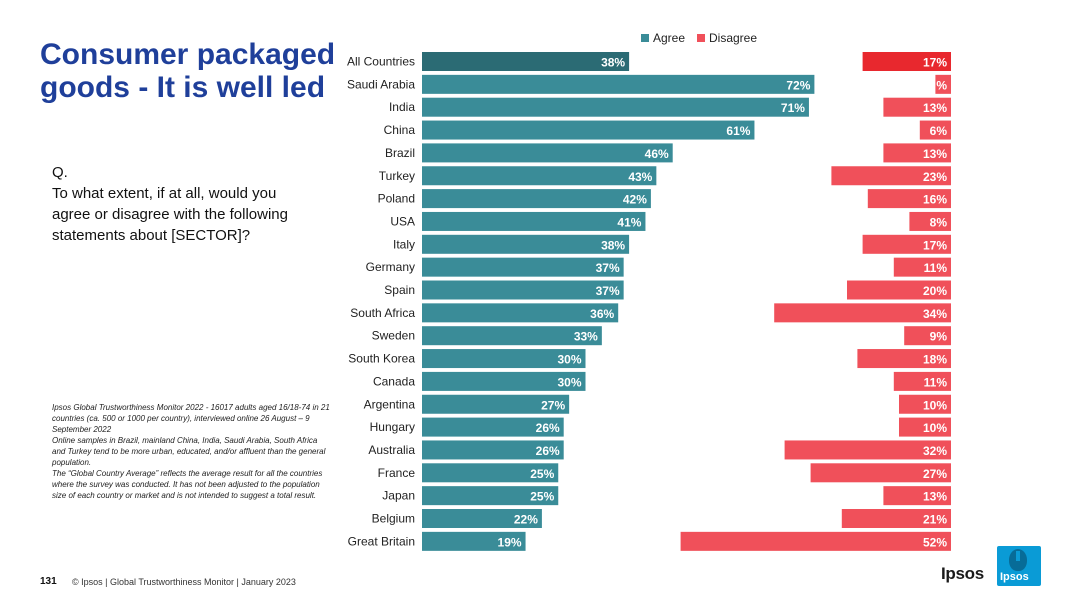 Image resolution: width=1080 pixels, height=607 pixels. I want to click on disagree-value-label: %, so click(941, 85).